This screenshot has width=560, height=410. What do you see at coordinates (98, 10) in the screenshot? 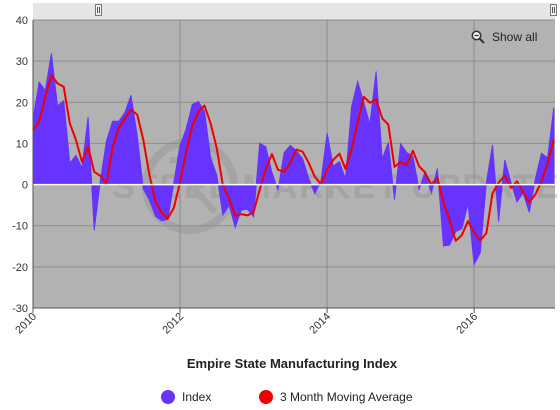
I see `navigator-left-handle` at bounding box center [98, 10].